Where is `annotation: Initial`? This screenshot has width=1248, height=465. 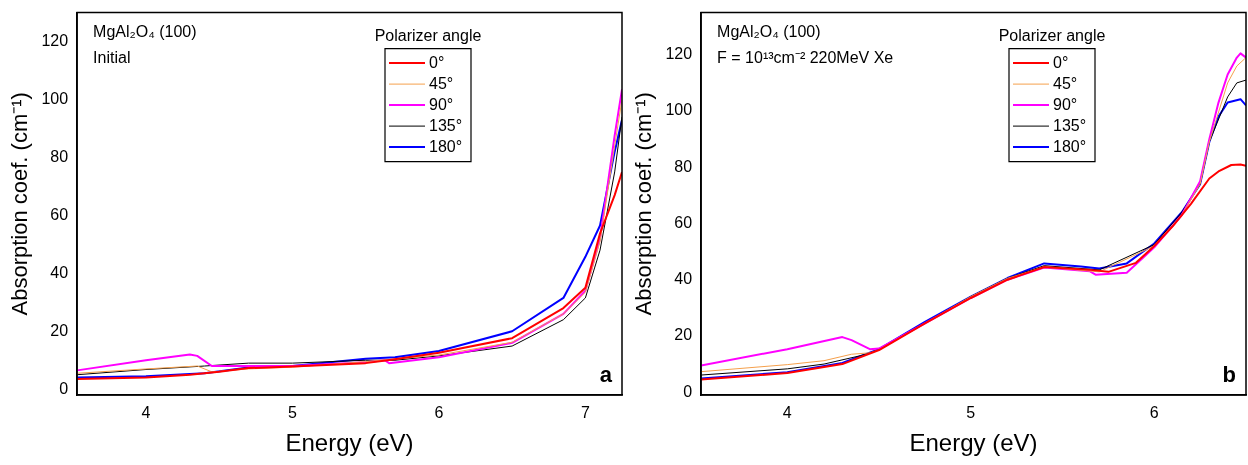 annotation: Initial is located at coordinates (112, 58).